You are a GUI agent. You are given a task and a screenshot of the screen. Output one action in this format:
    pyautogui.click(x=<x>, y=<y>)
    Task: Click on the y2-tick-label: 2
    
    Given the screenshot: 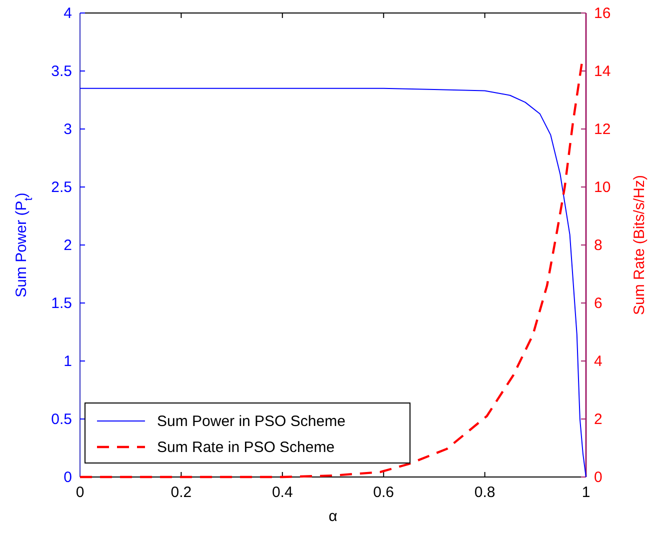 What is the action you would take?
    pyautogui.click(x=598, y=419)
    